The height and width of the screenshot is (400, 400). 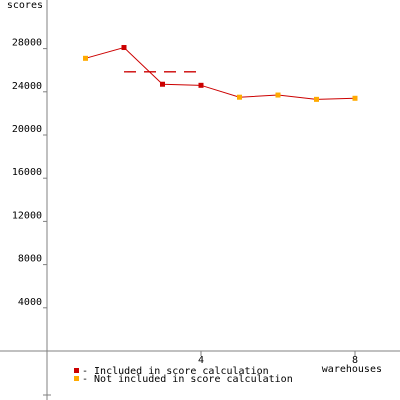 I want to click on y-ticks: 4000 8000 12000 16000 20000 24000 28000, so click(x=29, y=173).